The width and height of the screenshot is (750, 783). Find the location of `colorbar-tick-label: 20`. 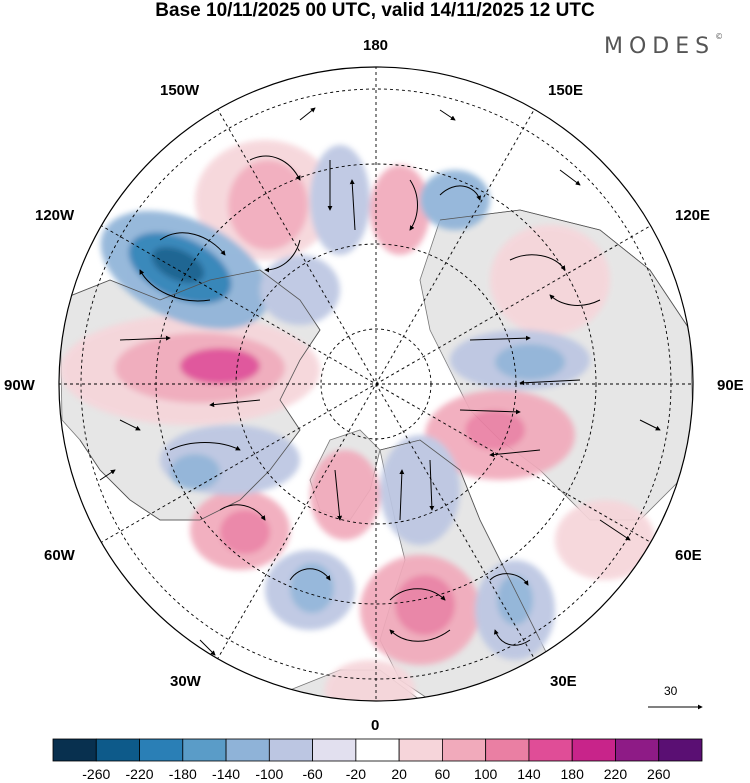

colorbar-tick-label: 20 is located at coordinates (399, 774).